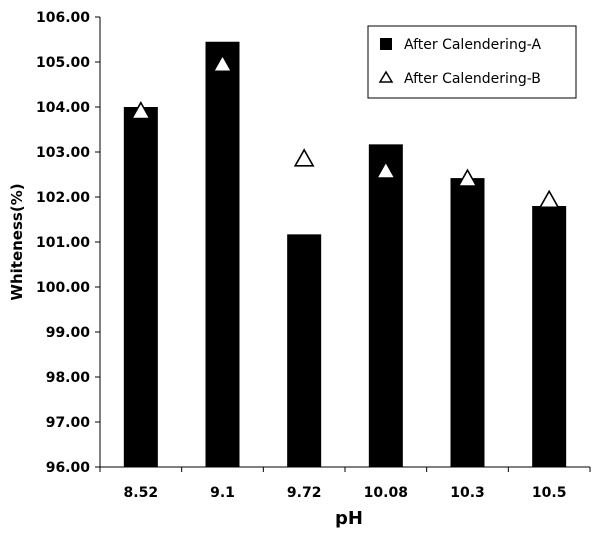 The height and width of the screenshot is (540, 604). Describe the element at coordinates (63, 198) in the screenshot. I see `y-tick-label: 102.00` at that location.